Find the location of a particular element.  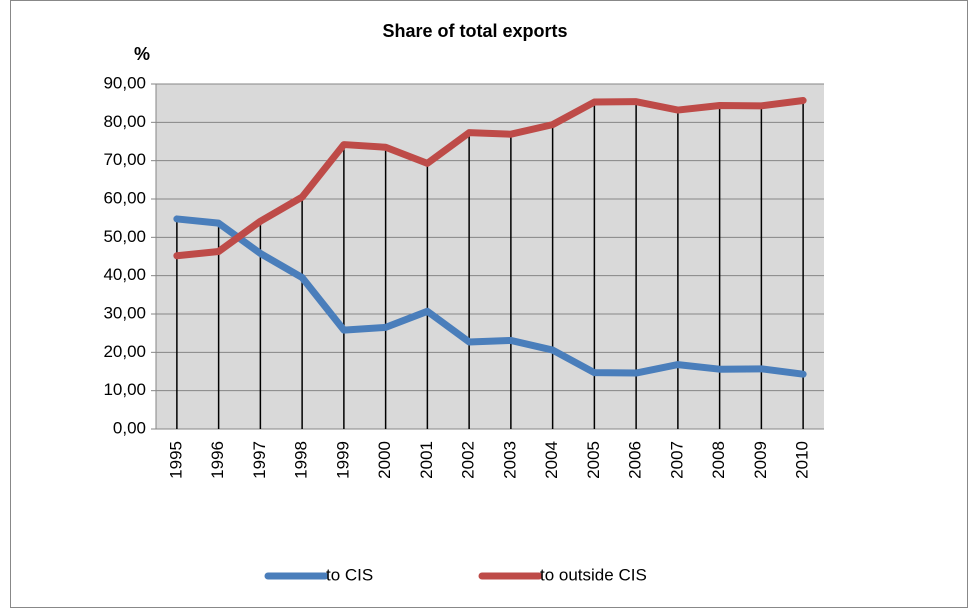

y-tick-label: 30,00 is located at coordinates (124, 312).